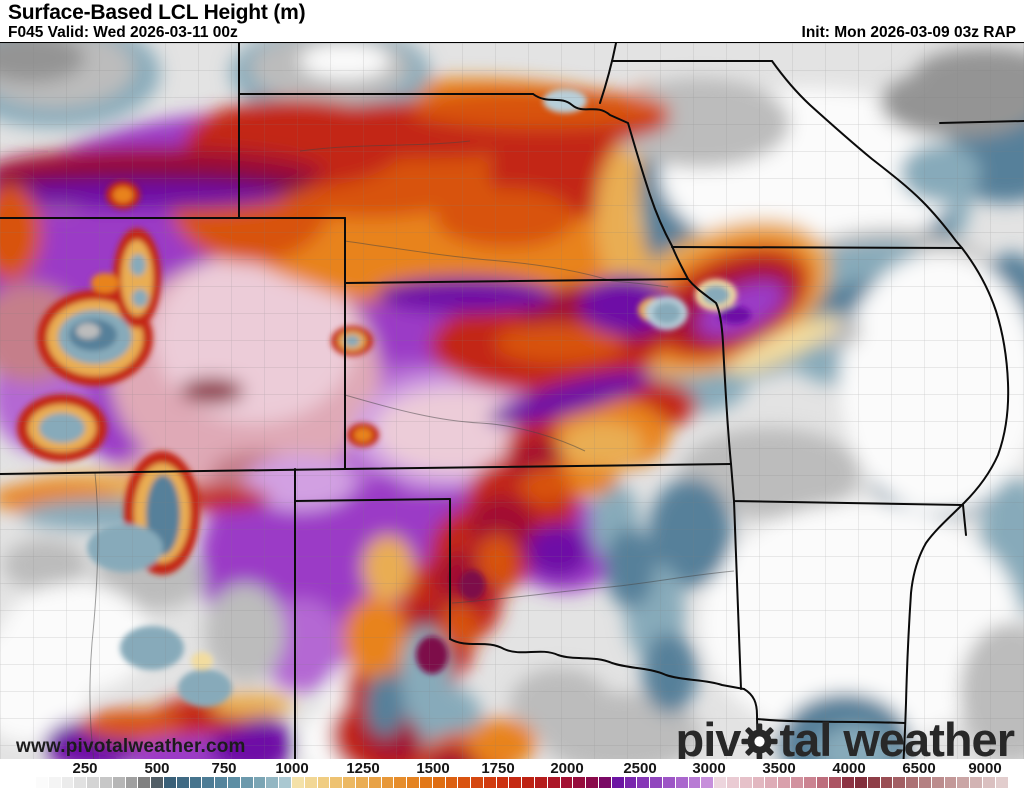 The image size is (1024, 791). I want to click on colorbar-tick: 3000, so click(709, 768).